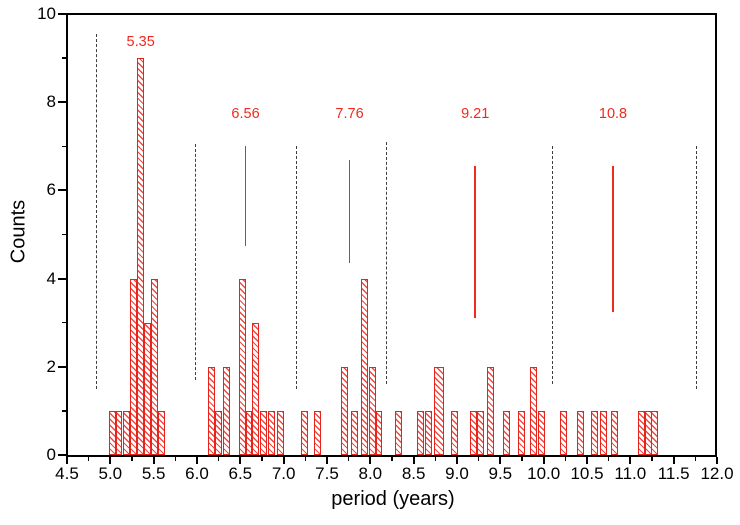  Describe the element at coordinates (413, 473) in the screenshot. I see `x-tick-label: 8.5` at that location.